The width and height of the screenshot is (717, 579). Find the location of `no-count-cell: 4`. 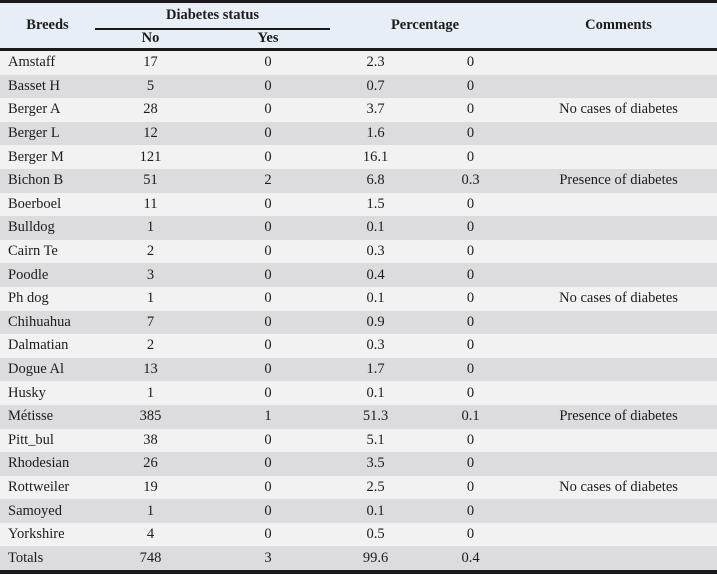

no-count-cell: 4 is located at coordinates (150, 534).